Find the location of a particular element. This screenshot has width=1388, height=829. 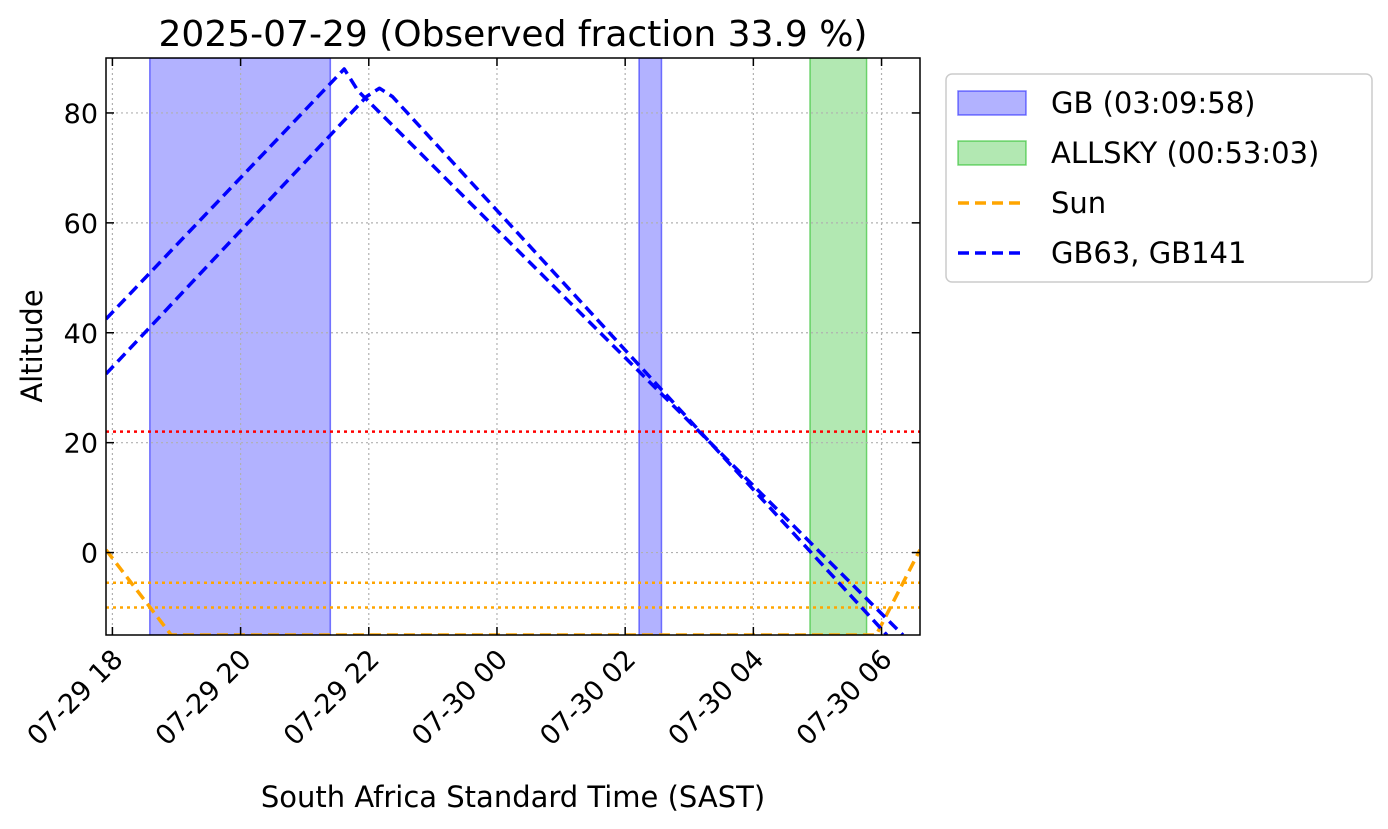

x-tick-label-2: 07-29 22 is located at coordinates (332, 698).